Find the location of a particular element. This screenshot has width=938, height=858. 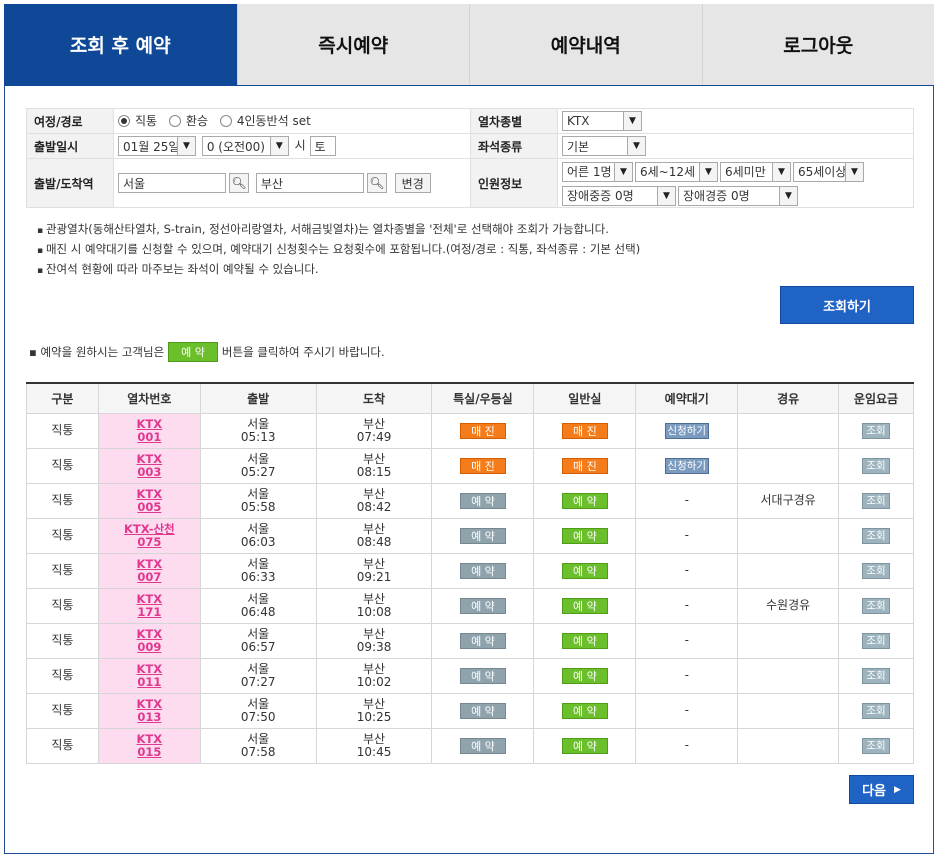

train-name-link: KTX-산천 is located at coordinates (149, 528).